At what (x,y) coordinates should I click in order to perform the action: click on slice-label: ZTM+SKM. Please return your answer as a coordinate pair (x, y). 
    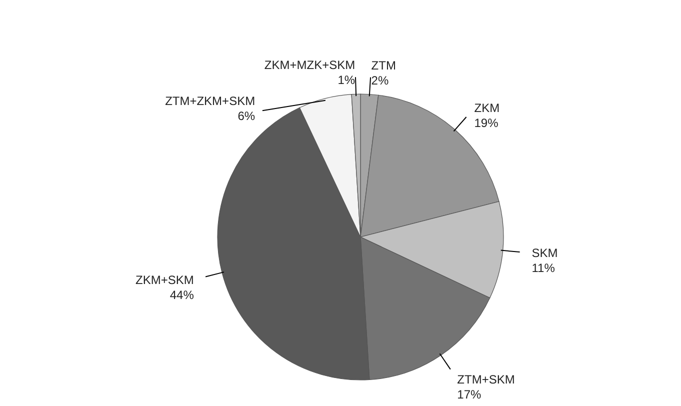
    Looking at the image, I should click on (486, 379).